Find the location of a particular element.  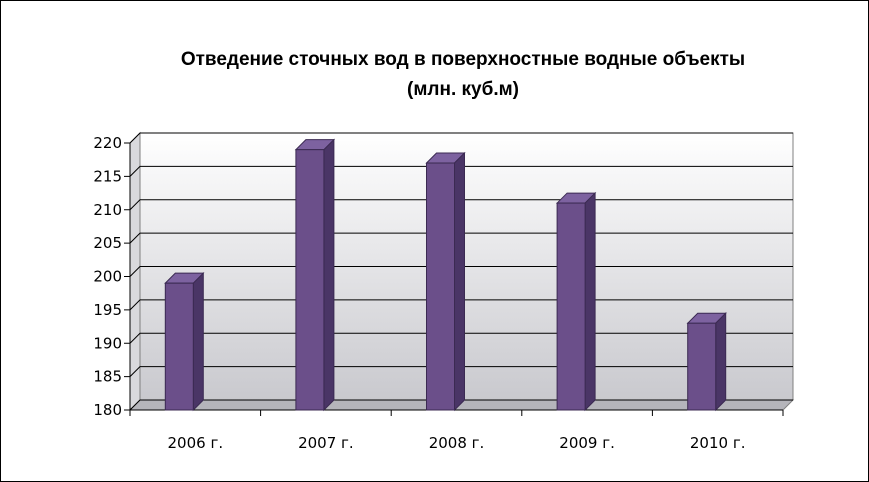

x-category-label: 2006 г. is located at coordinates (196, 443).